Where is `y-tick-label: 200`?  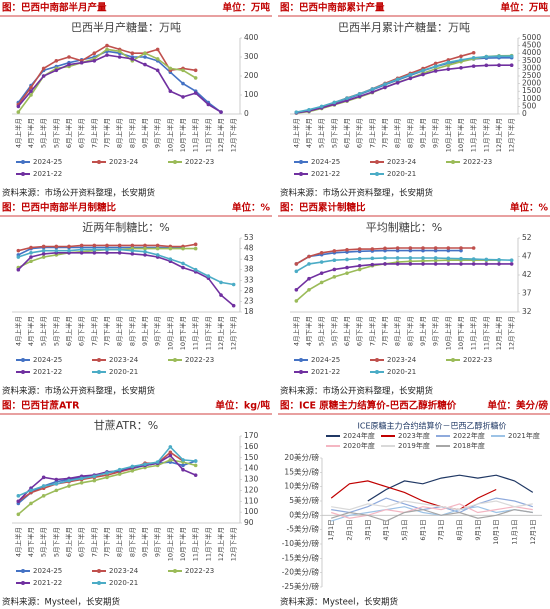
y-tick-label: 200 is located at coordinates (251, 75).